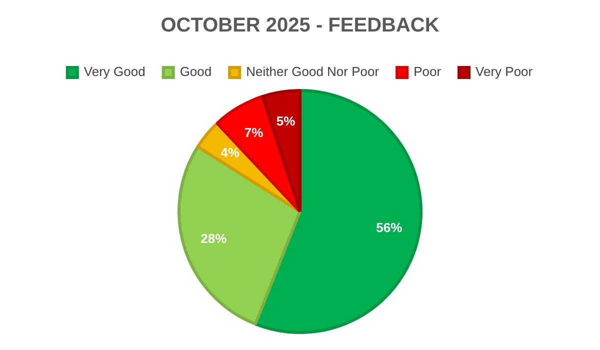 The width and height of the screenshot is (600, 350). What do you see at coordinates (389, 228) in the screenshot?
I see `data-label: 56%` at bounding box center [389, 228].